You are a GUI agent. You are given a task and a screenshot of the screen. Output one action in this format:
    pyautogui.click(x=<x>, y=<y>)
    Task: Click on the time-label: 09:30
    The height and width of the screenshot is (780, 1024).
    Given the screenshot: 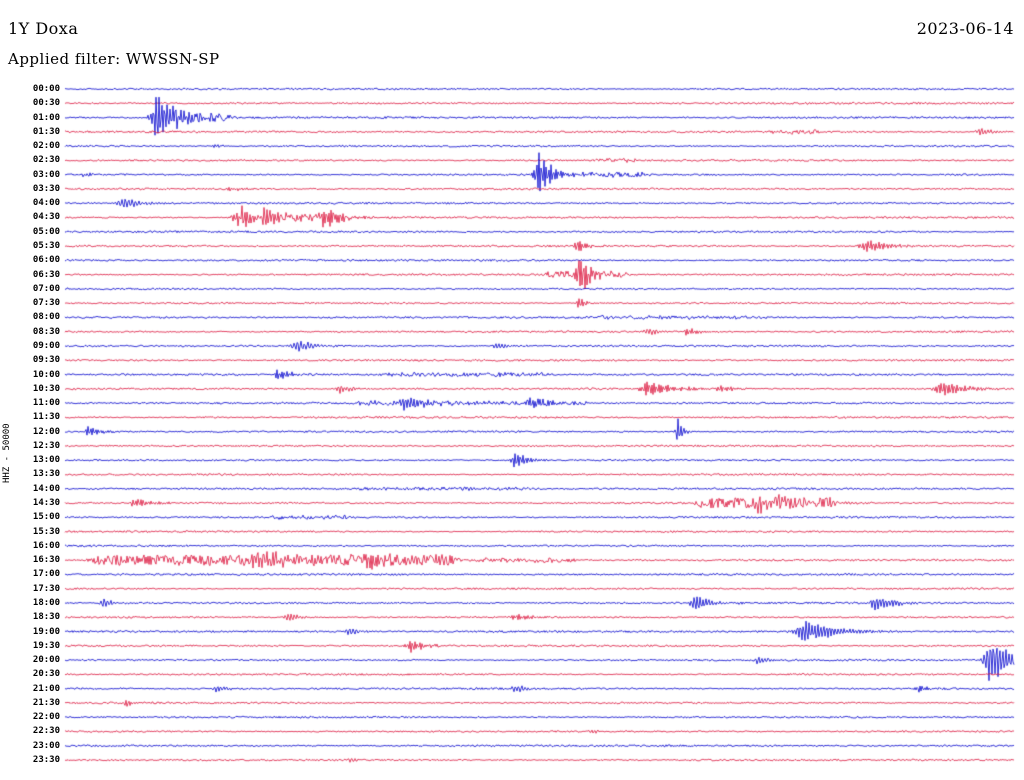 What is the action you would take?
    pyautogui.click(x=46, y=360)
    